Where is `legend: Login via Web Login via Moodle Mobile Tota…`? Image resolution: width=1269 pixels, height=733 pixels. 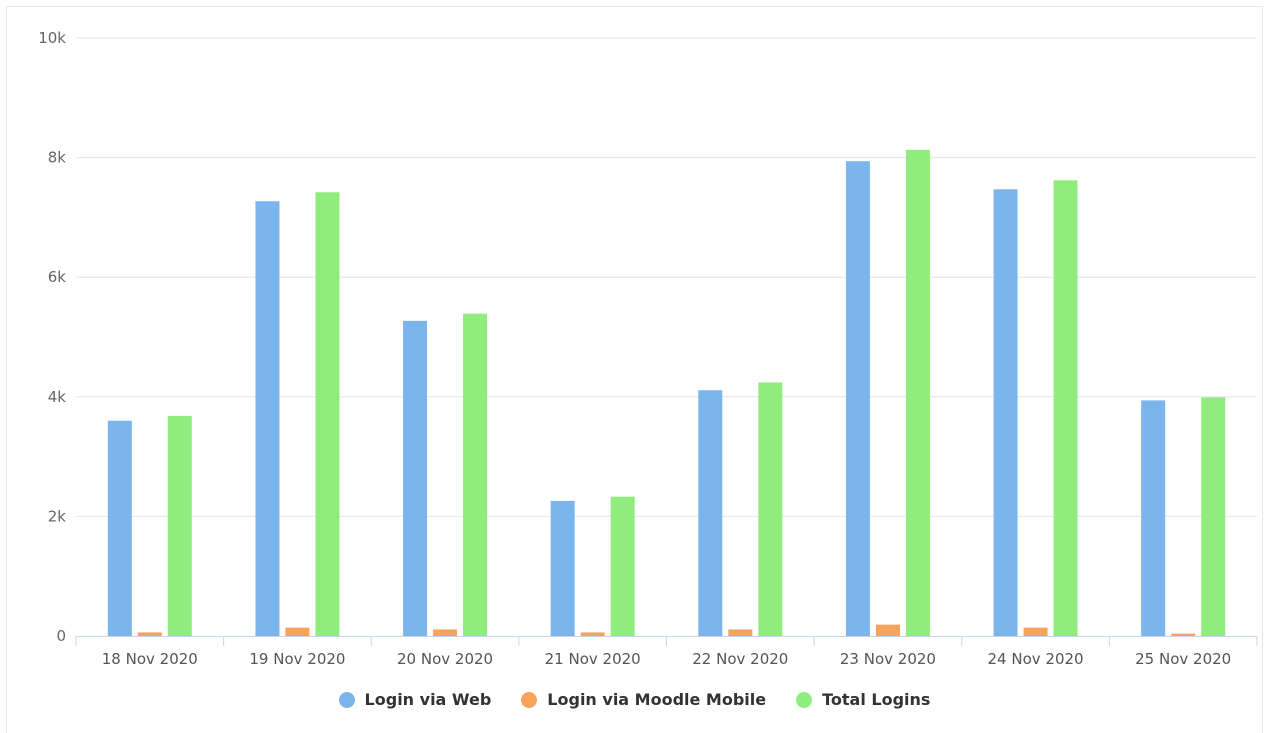 legend: Login via Web Login via Moodle Mobile Tota… is located at coordinates (634, 699).